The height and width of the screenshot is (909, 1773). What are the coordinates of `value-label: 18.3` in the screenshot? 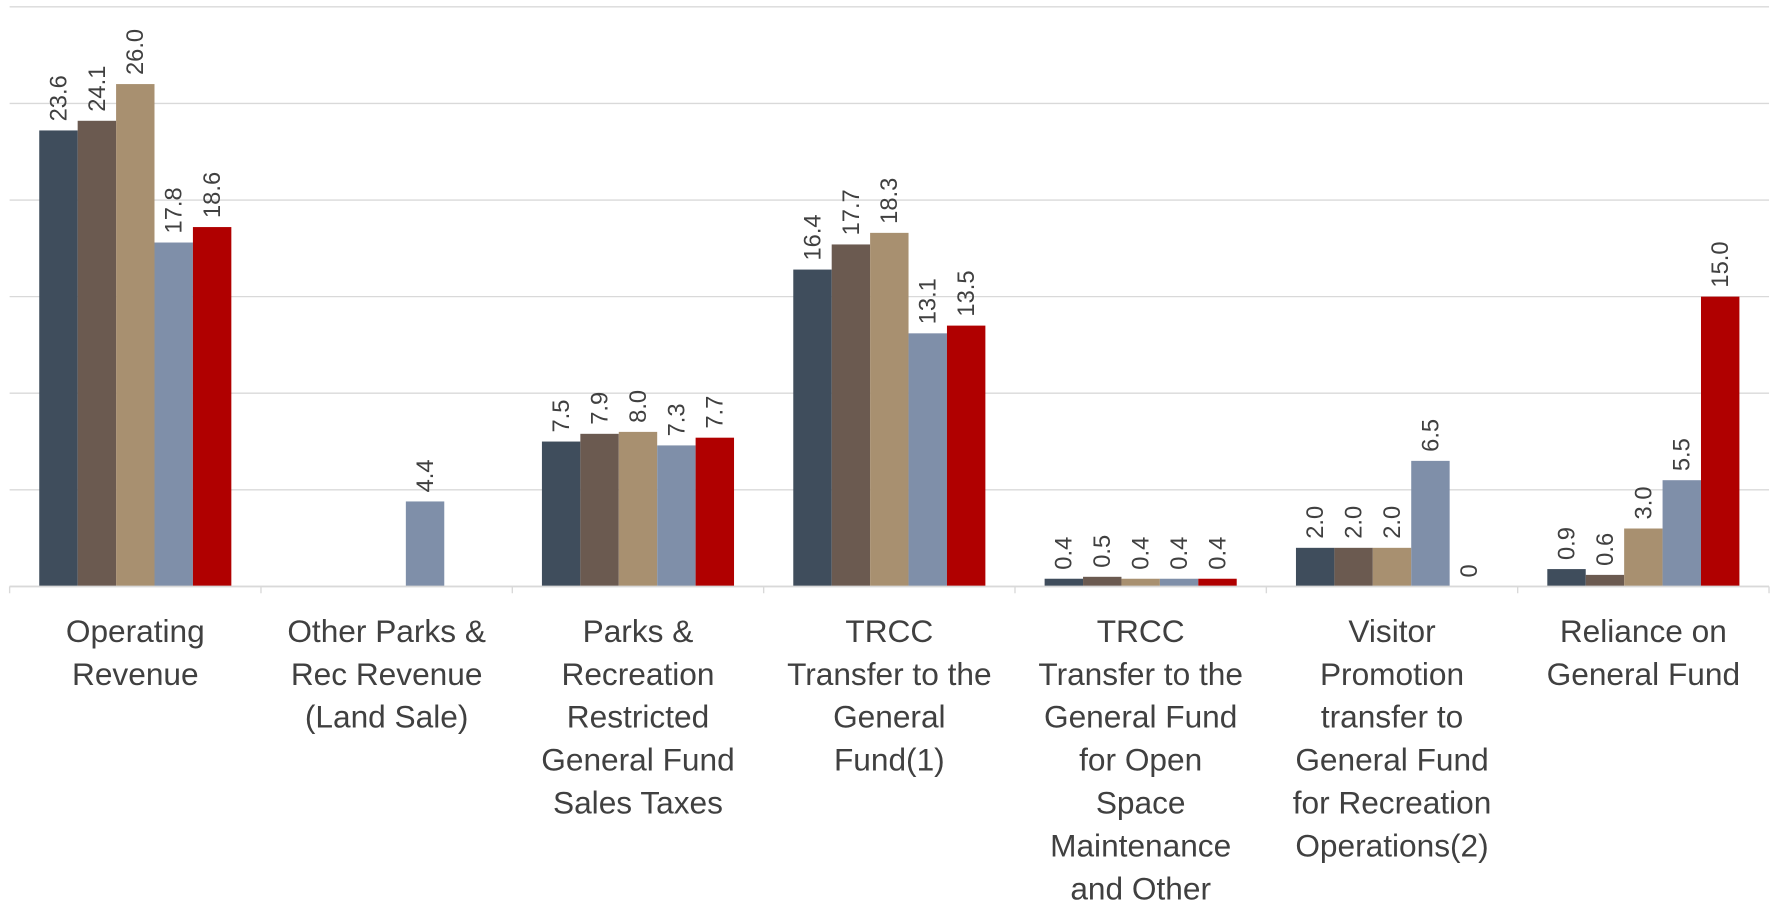 It's located at (890, 201).